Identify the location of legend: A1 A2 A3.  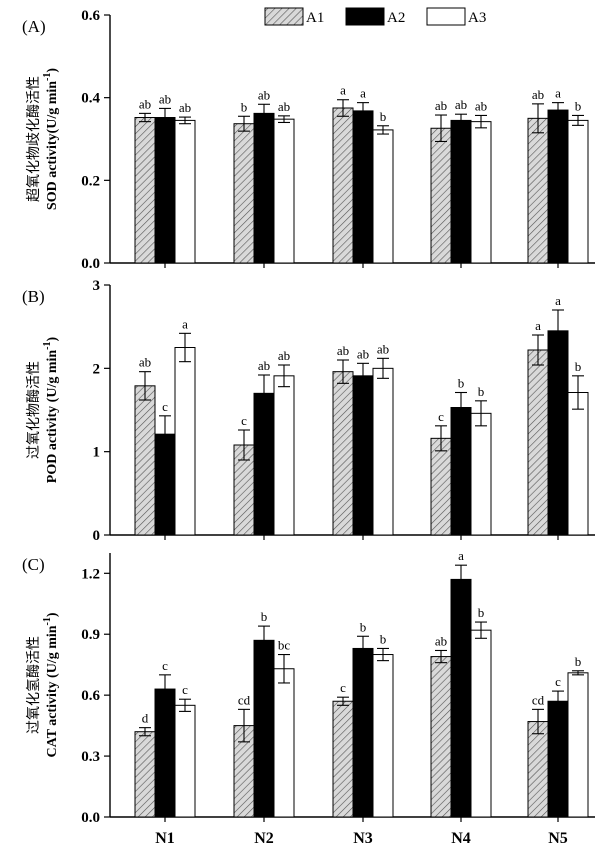
(375, 16).